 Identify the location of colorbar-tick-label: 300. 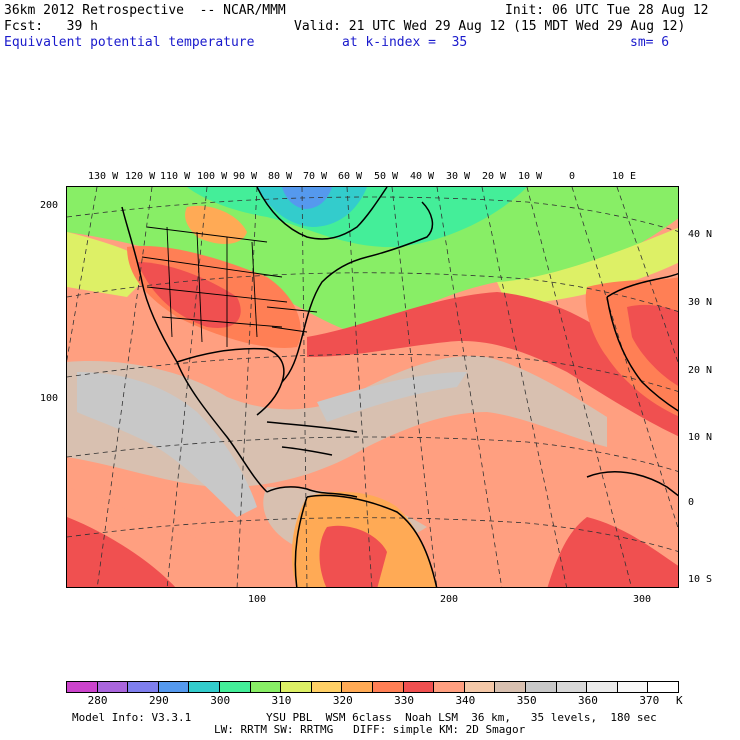
(220, 700).